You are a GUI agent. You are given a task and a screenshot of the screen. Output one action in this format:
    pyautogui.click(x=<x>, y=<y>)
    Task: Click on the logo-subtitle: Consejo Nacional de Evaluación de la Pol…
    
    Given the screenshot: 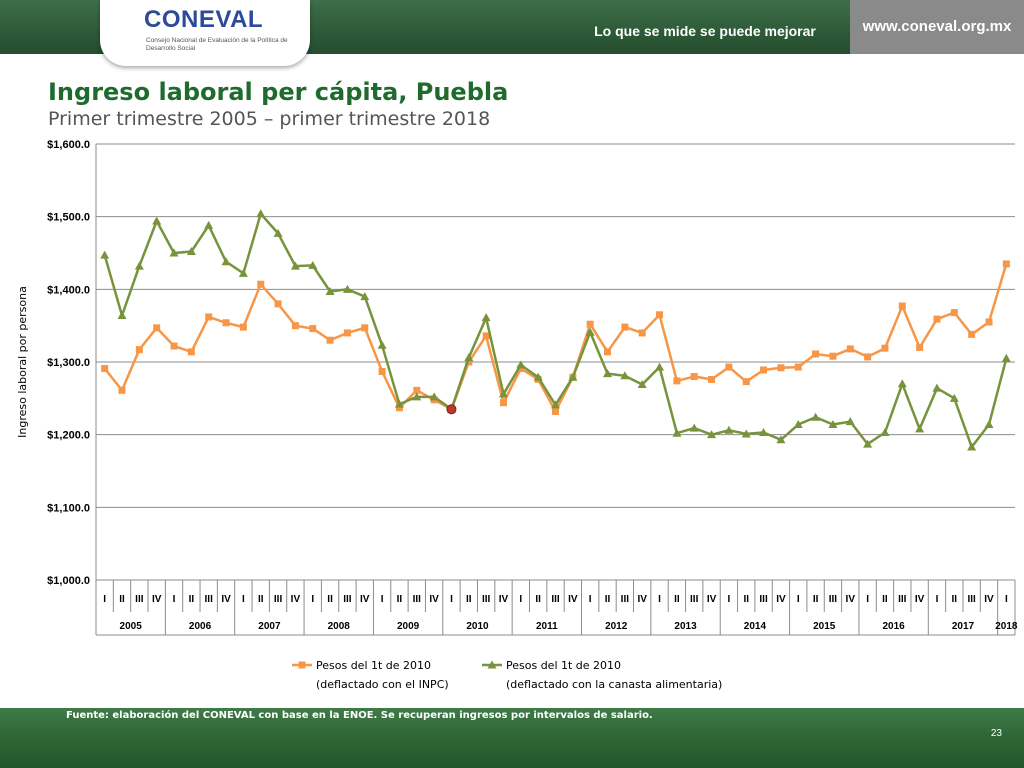 What is the action you would take?
    pyautogui.click(x=217, y=44)
    